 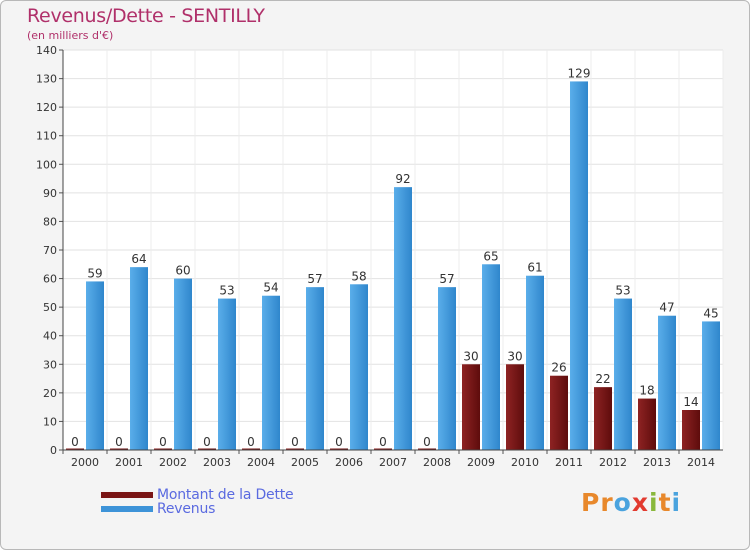 What do you see at coordinates (46, 136) in the screenshot?
I see `y-tick-label: 110` at bounding box center [46, 136].